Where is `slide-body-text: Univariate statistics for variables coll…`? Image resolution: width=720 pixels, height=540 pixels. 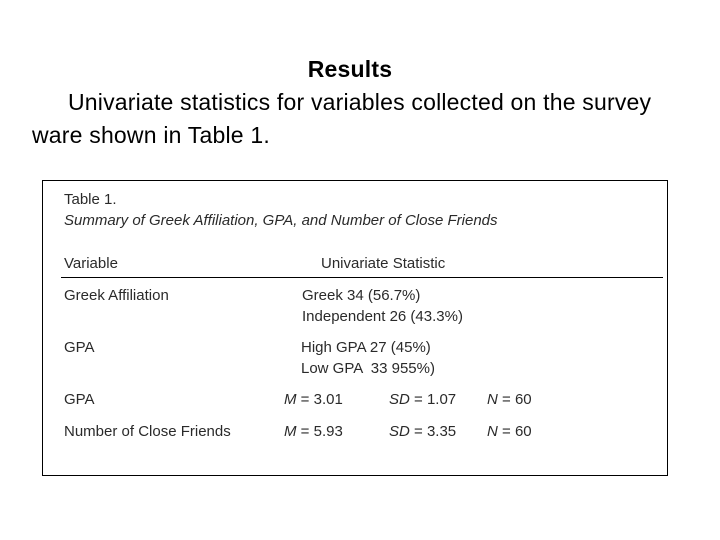
slide-body-text: Univariate statistics for variables coll… is located at coordinates (342, 118).